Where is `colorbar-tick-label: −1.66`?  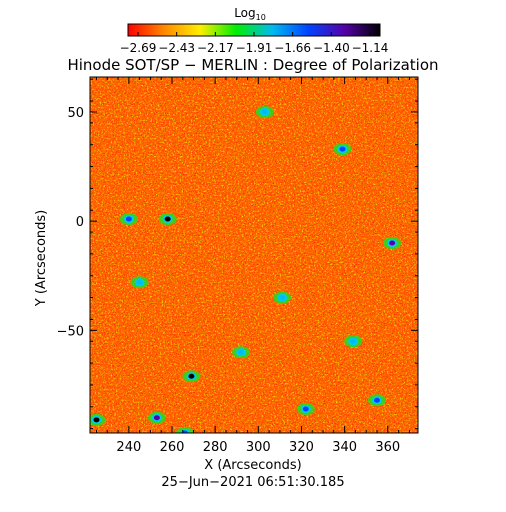
colorbar-tick-label: −1.66 is located at coordinates (292, 48).